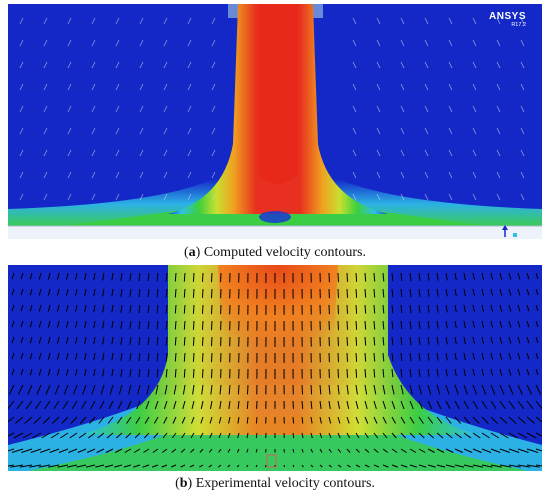 Image resolution: width=550 pixels, height=495 pixels. I want to click on axis-triad-icon, so click(509, 231).